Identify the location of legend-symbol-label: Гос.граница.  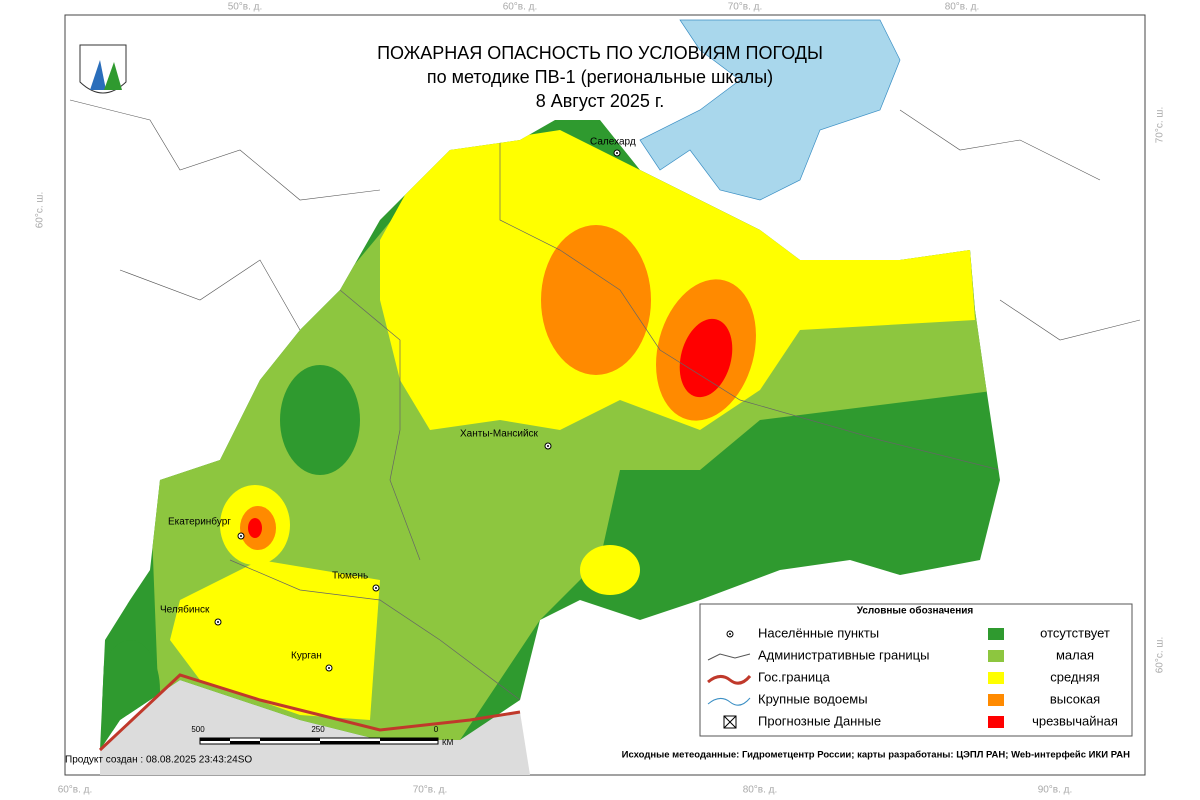
(794, 676).